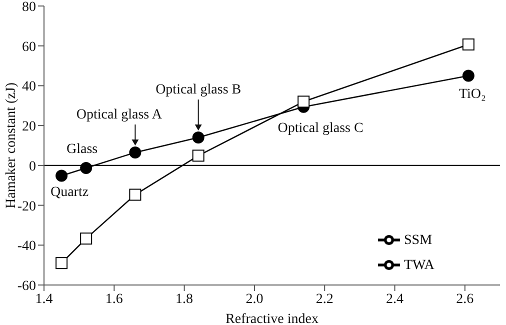 The height and width of the screenshot is (325, 506). What do you see at coordinates (82, 150) in the screenshot?
I see `annotation: Glass` at bounding box center [82, 150].